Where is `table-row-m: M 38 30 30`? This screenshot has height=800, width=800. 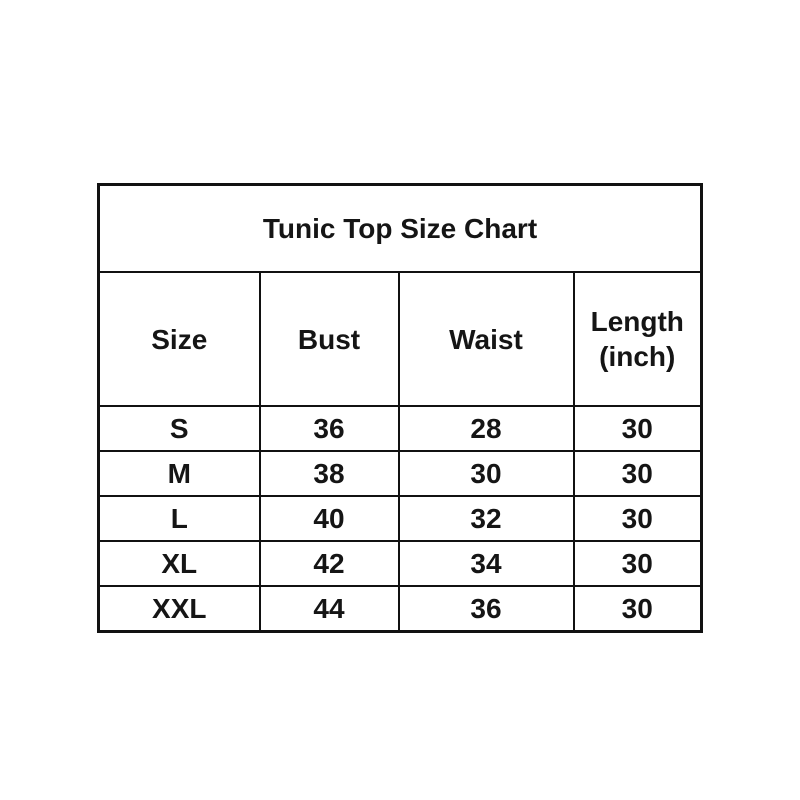
table-row-m: M 38 30 30 is located at coordinates (400, 473).